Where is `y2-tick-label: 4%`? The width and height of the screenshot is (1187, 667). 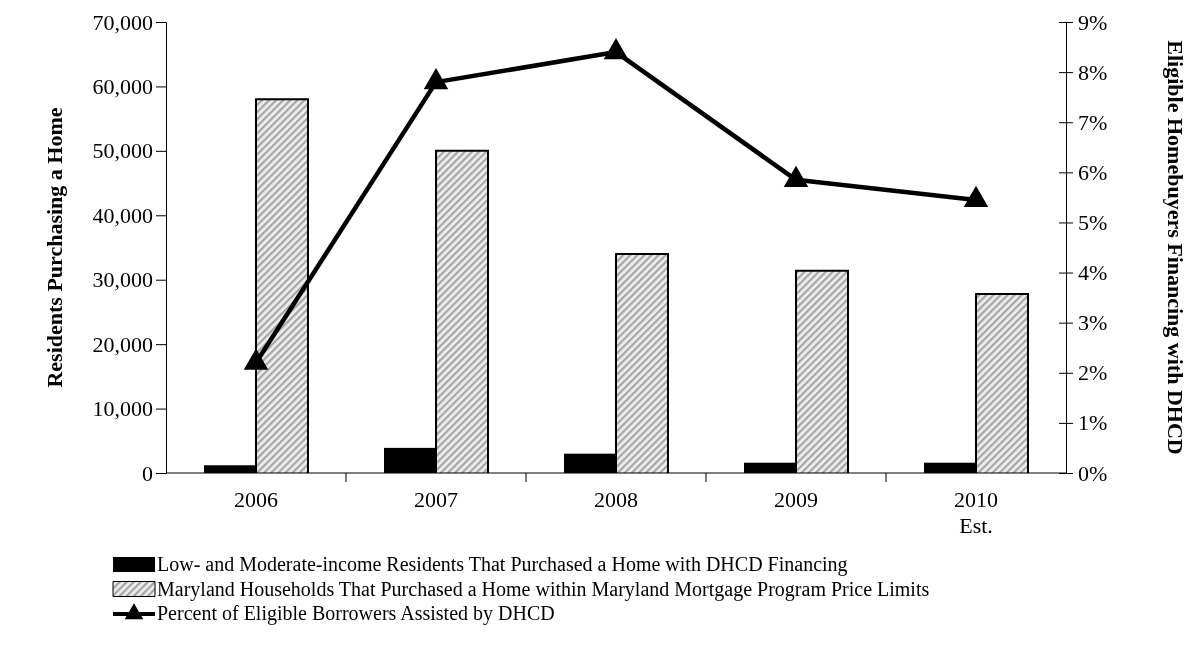 y2-tick-label: 4% is located at coordinates (1093, 273).